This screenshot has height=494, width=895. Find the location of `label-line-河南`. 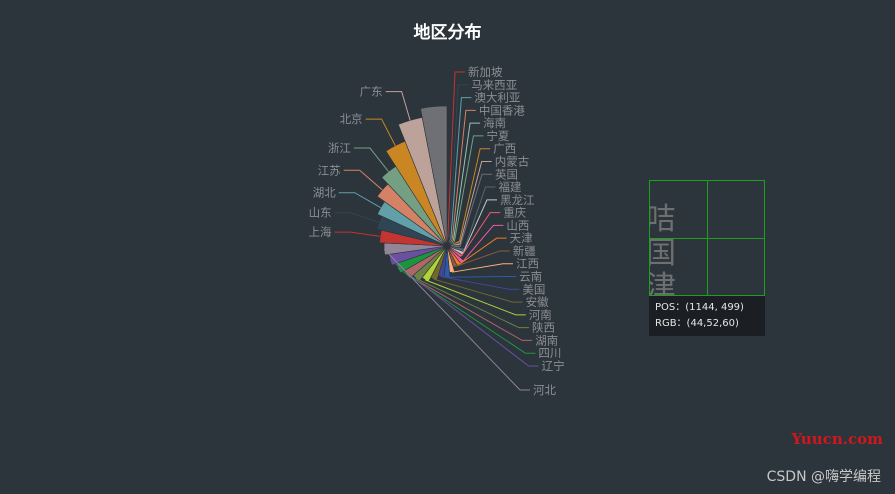

label-line-河南 is located at coordinates (475, 297).